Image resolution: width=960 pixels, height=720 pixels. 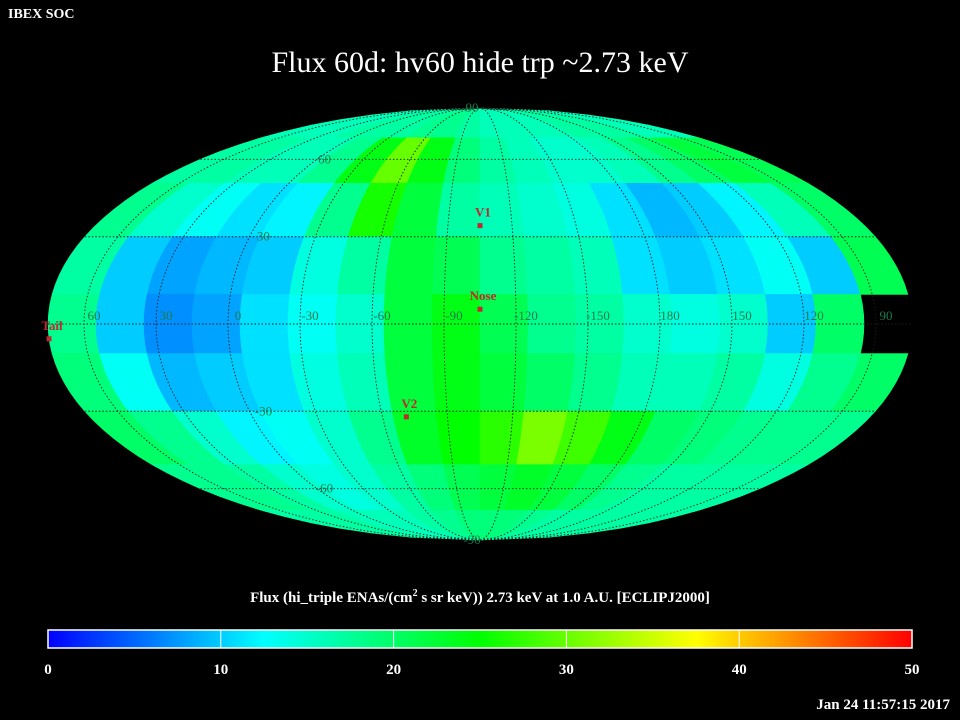 I want to click on marker-label: V1, so click(x=483, y=212).